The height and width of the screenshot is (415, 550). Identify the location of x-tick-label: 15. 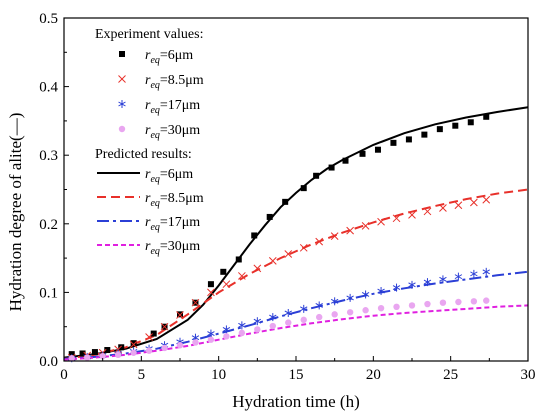
(296, 375).